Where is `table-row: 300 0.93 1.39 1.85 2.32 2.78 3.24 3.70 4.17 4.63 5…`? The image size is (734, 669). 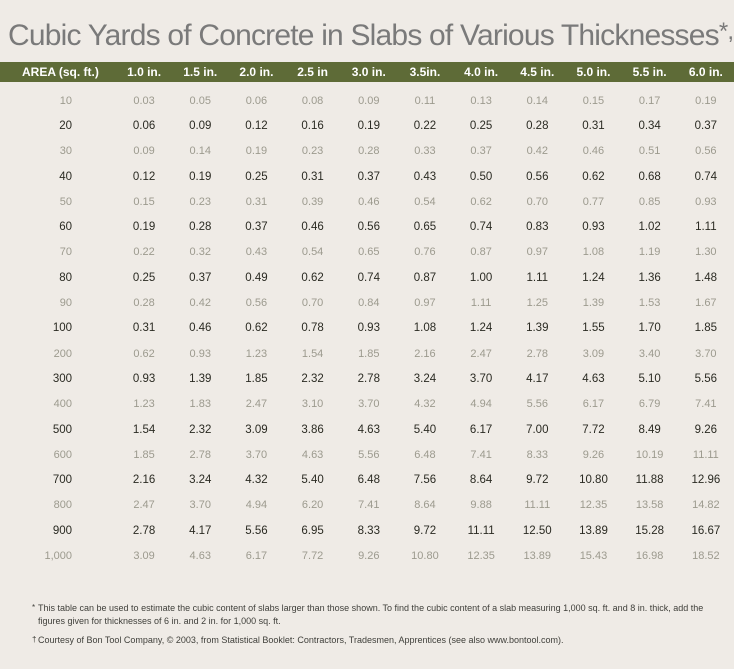
table-row: 300 0.93 1.39 1.85 2.32 2.78 3.24 3.70 4.17 4.63 5… is located at coordinates (367, 378).